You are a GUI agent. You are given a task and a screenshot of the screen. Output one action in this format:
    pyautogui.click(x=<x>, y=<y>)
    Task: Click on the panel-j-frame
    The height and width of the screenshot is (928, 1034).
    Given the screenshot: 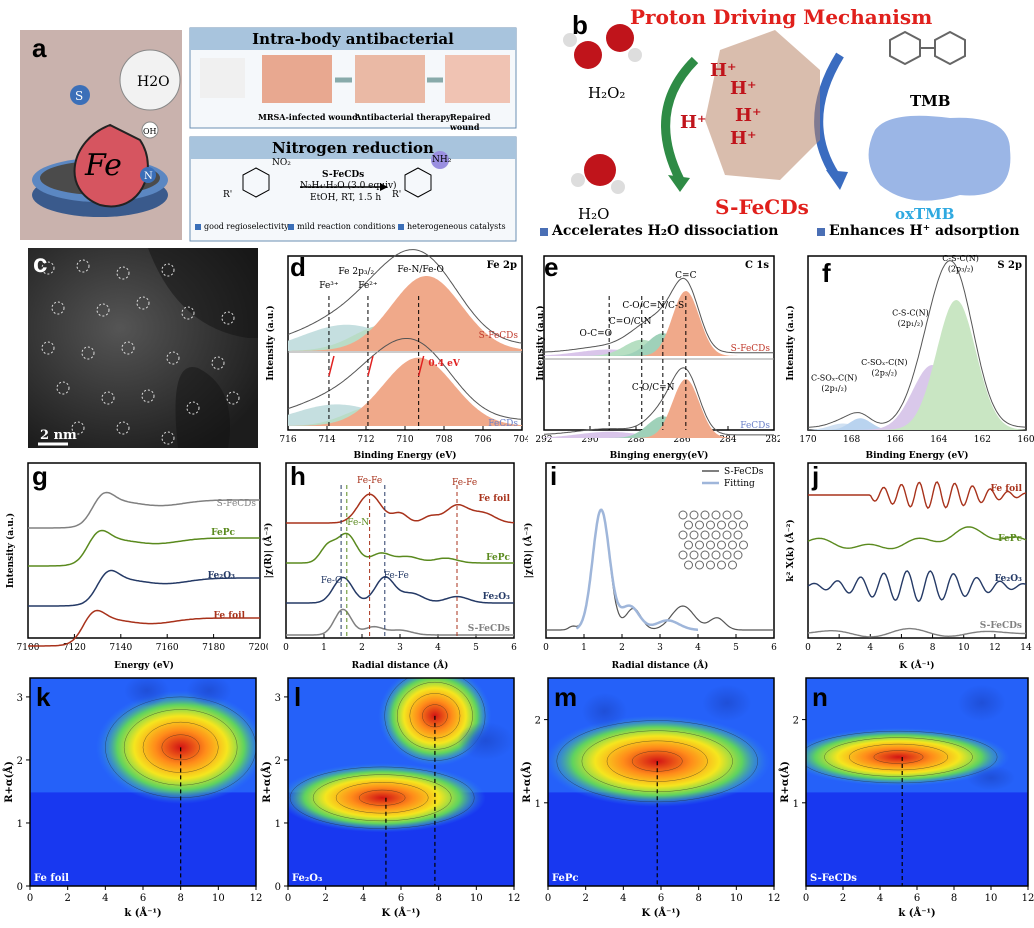 What is the action you would take?
    pyautogui.click(x=917, y=550)
    